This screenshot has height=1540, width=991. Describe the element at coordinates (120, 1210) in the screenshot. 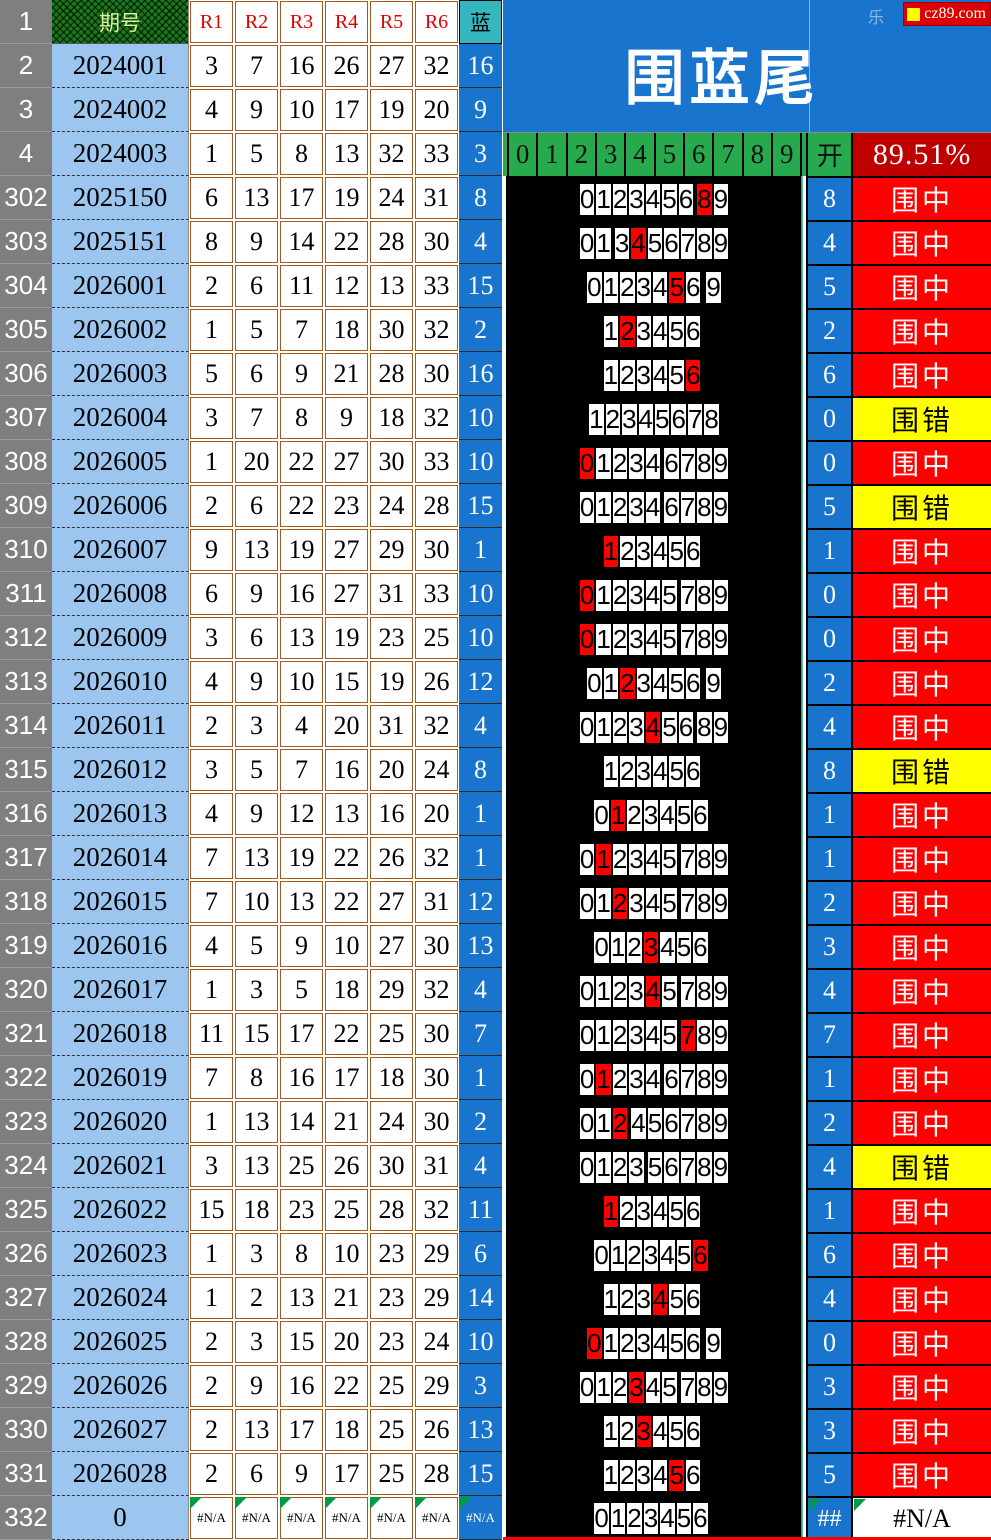

I see `period-cell: 2026022` at that location.